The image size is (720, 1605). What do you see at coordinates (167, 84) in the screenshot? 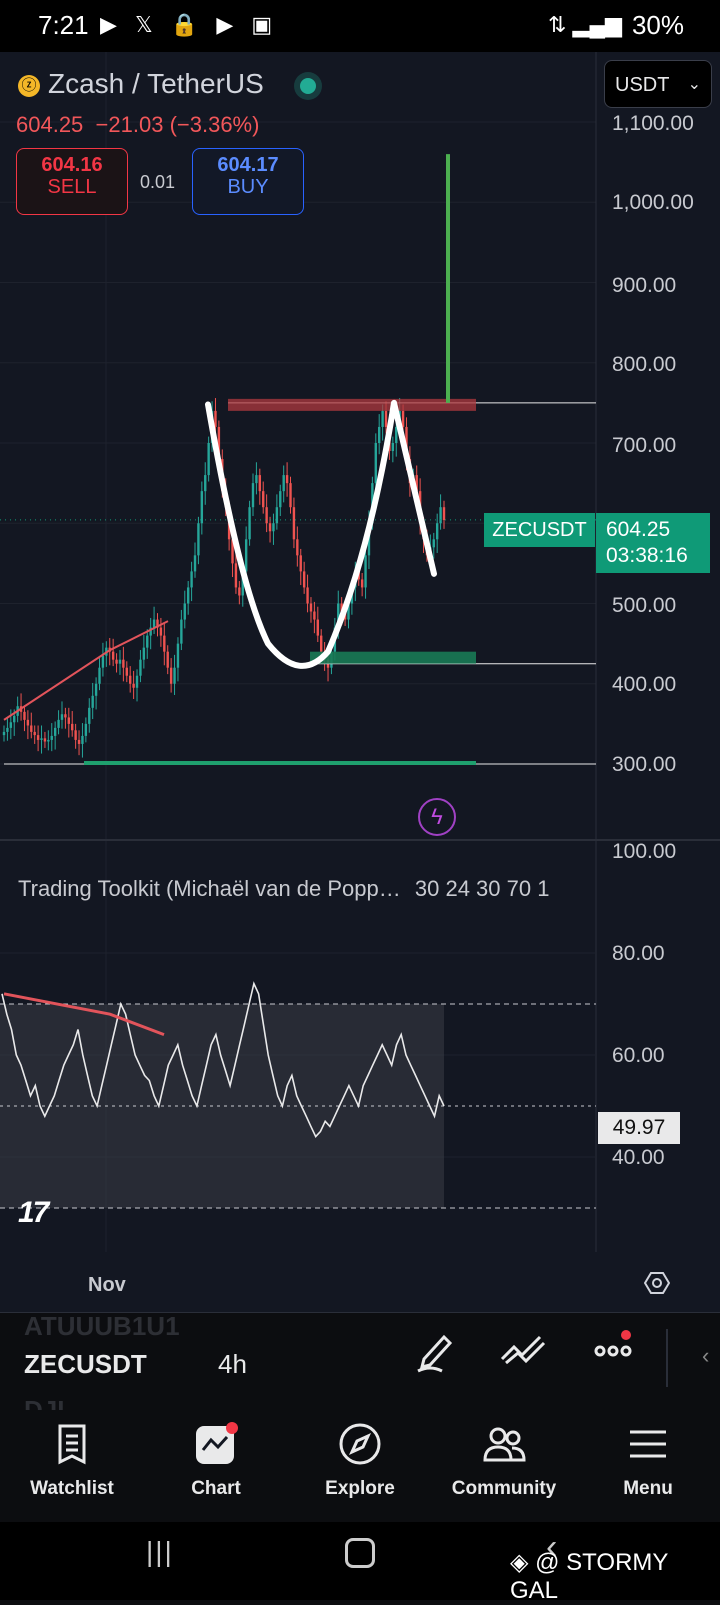
I see `symbol-header: ⓩ Zcash / TetherUS` at bounding box center [167, 84].